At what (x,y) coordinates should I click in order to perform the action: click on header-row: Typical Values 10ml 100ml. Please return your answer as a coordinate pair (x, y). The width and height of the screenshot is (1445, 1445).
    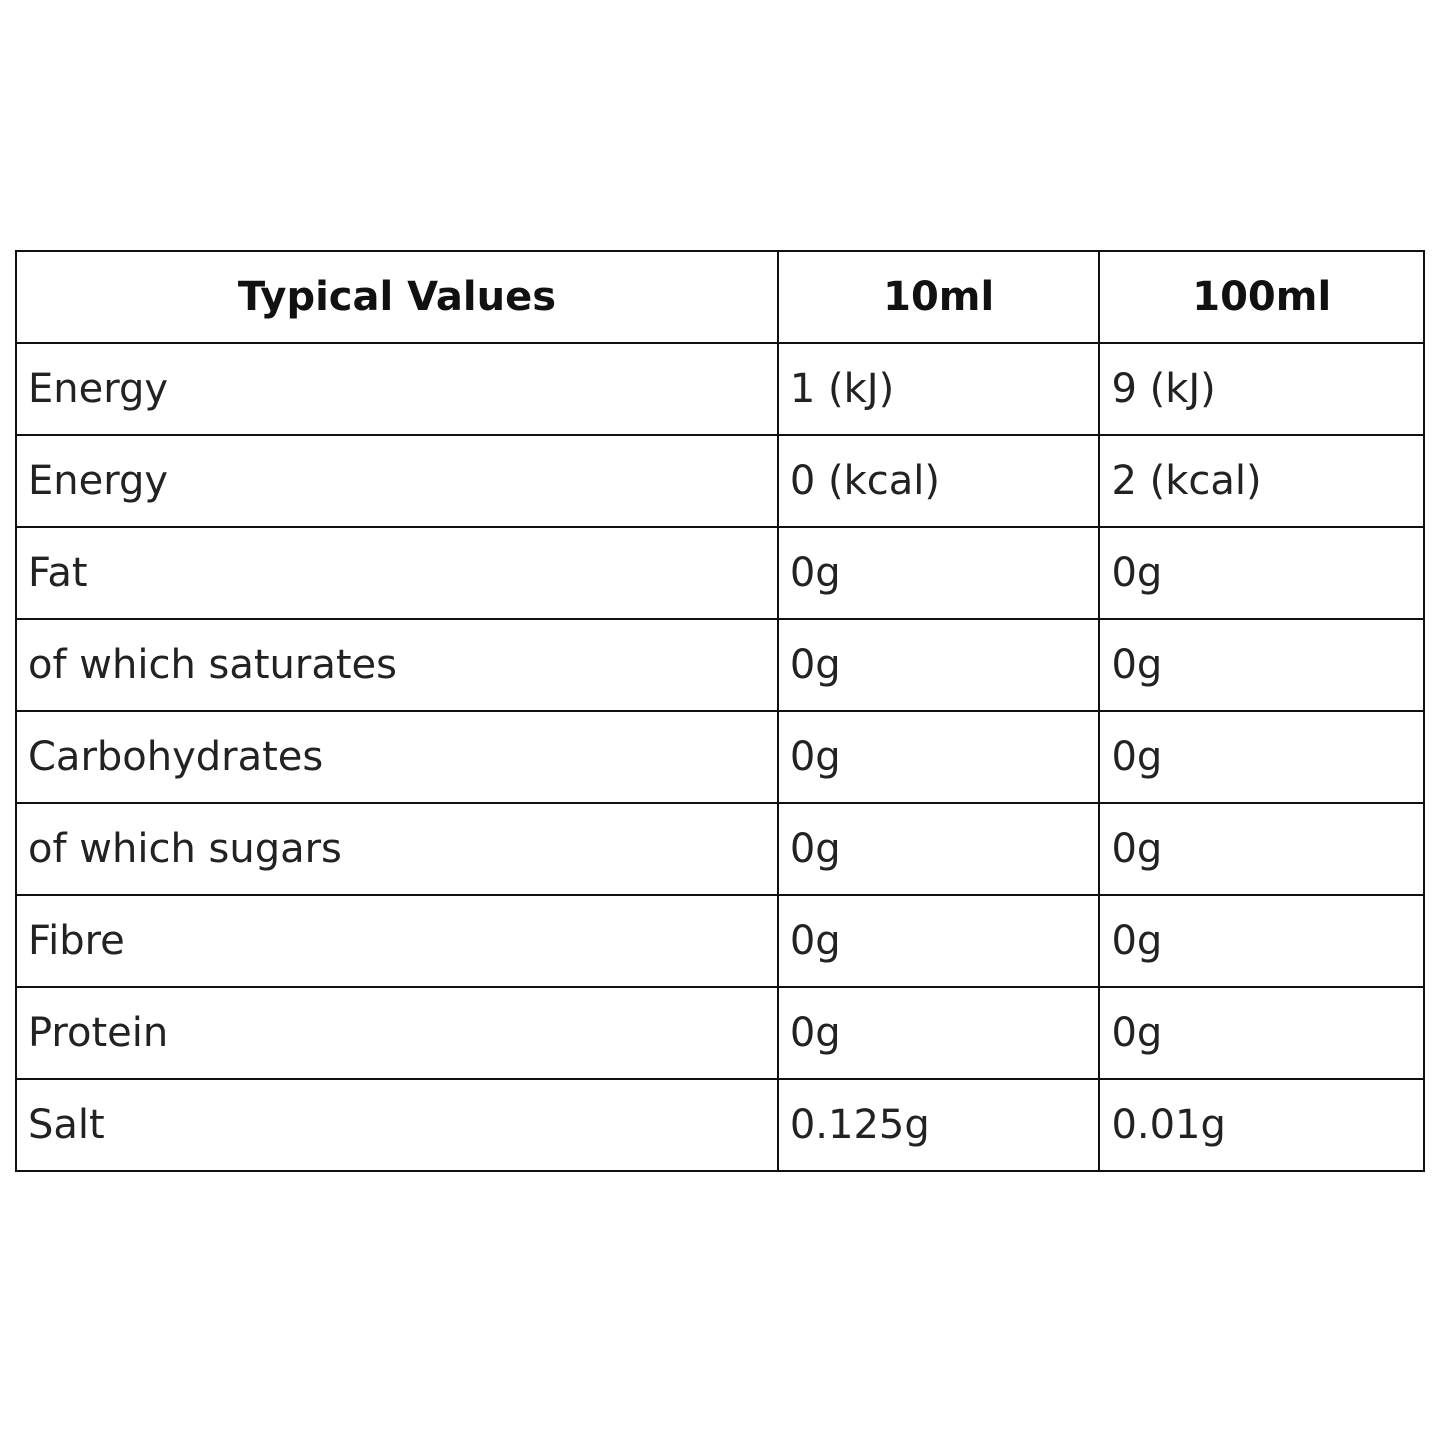
    Looking at the image, I should click on (720, 297).